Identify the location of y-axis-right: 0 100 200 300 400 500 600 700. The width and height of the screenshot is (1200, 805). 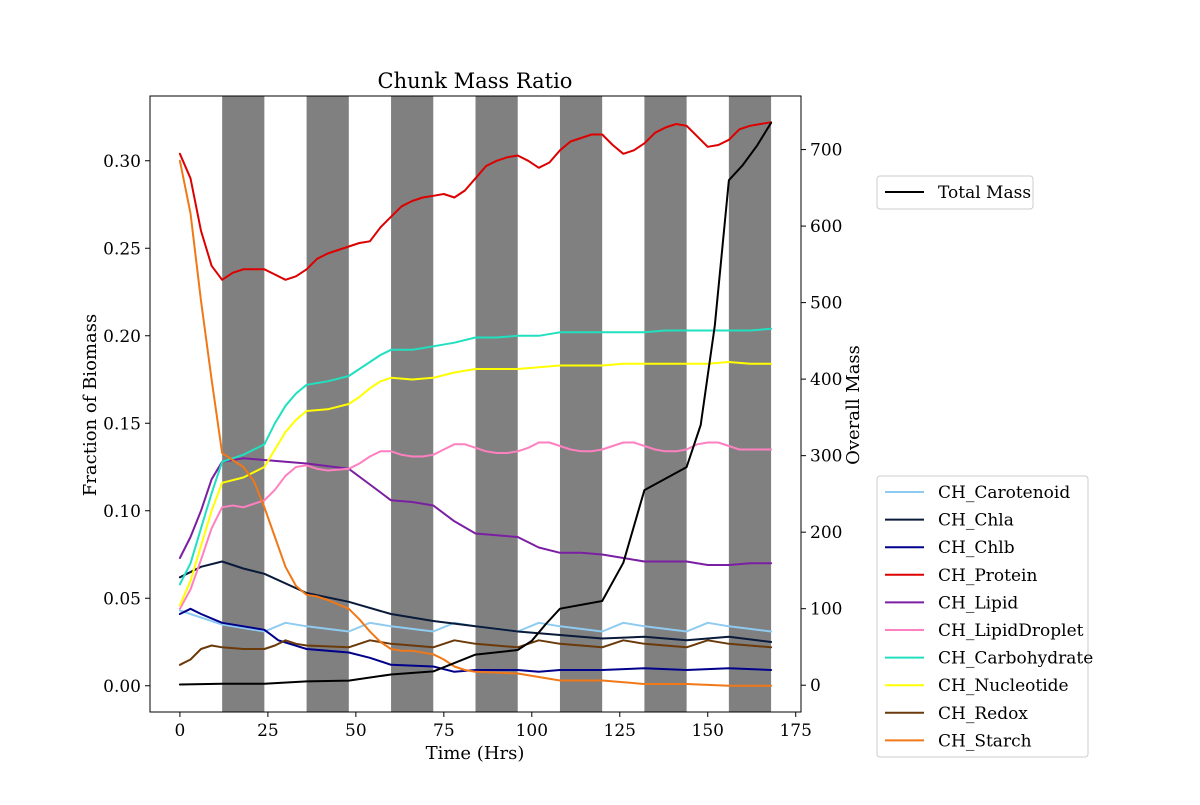
(821, 418).